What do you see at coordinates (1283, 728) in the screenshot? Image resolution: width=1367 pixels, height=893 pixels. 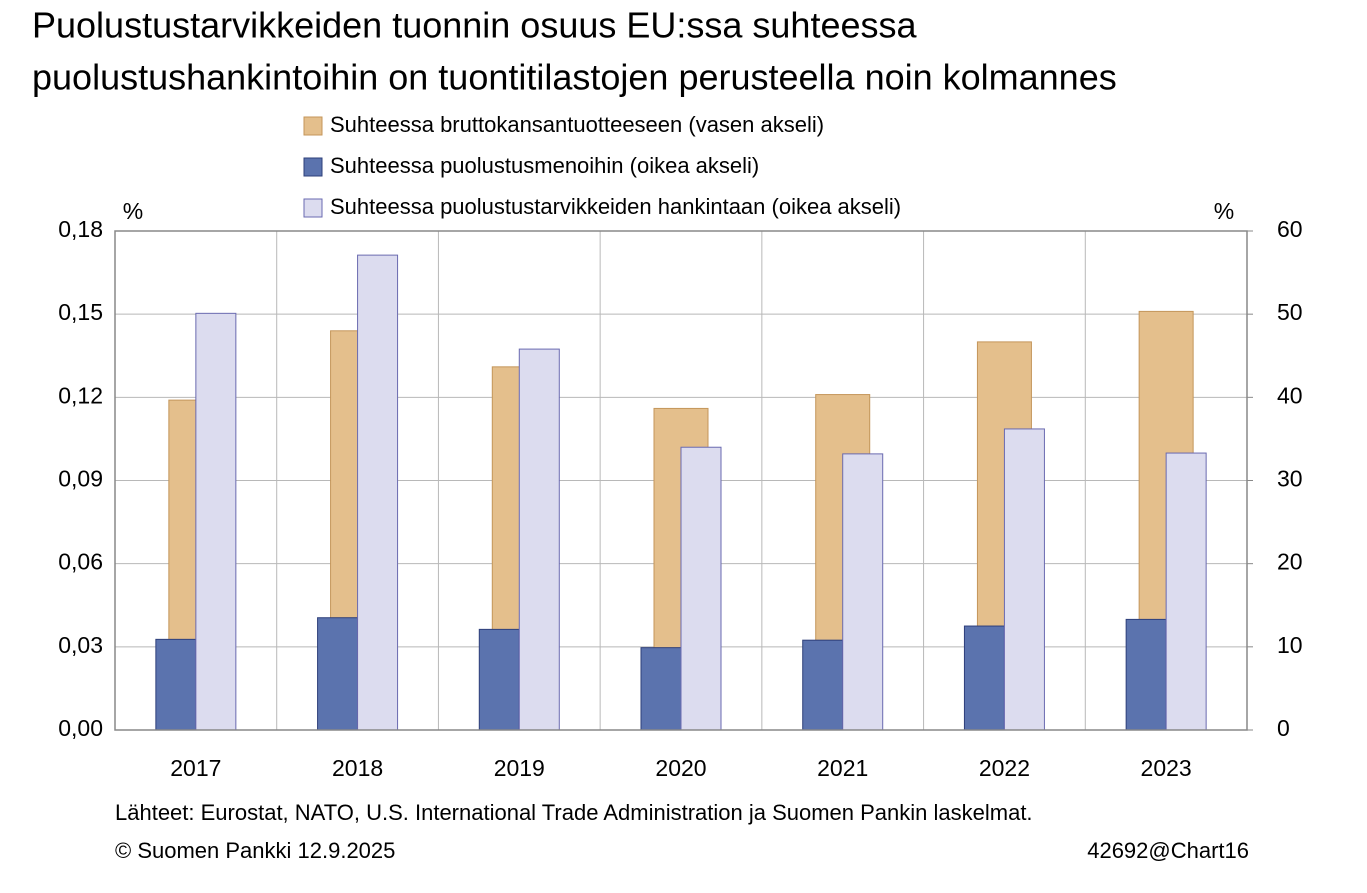 I see `y2-tick-label: 0` at bounding box center [1283, 728].